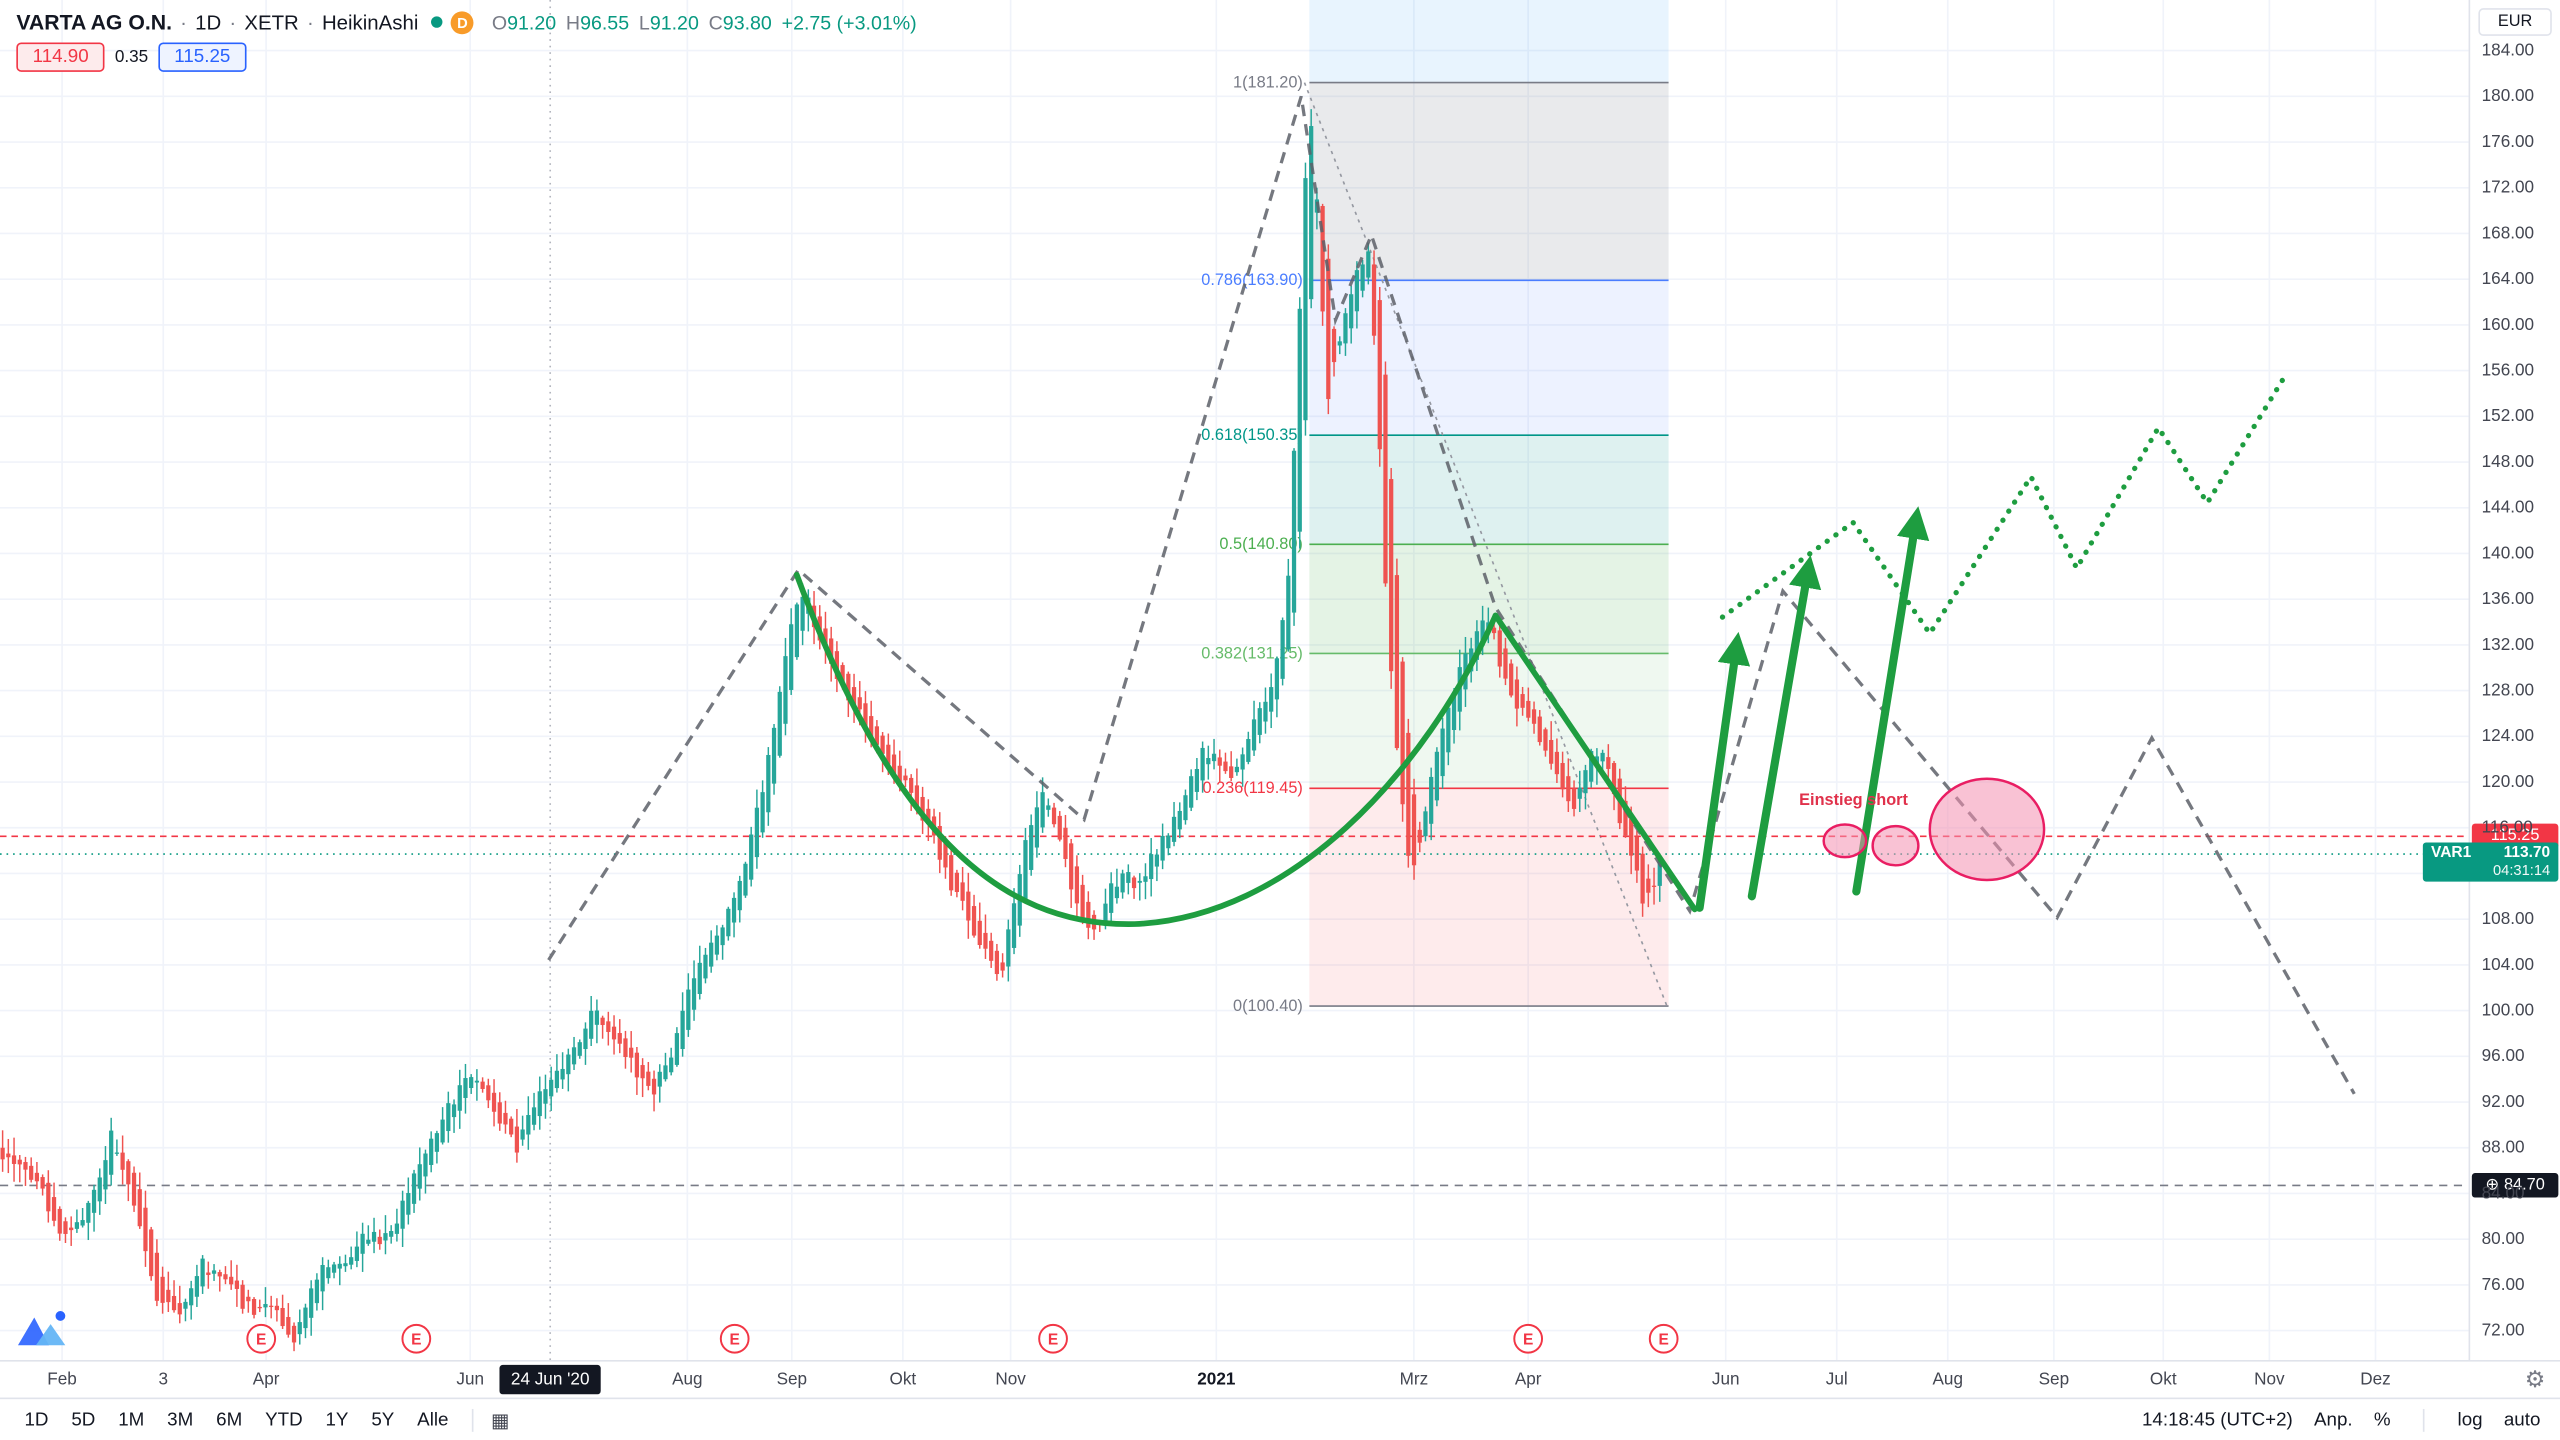 The width and height of the screenshot is (2560, 1440). I want to click on divider, so click(472, 1420).